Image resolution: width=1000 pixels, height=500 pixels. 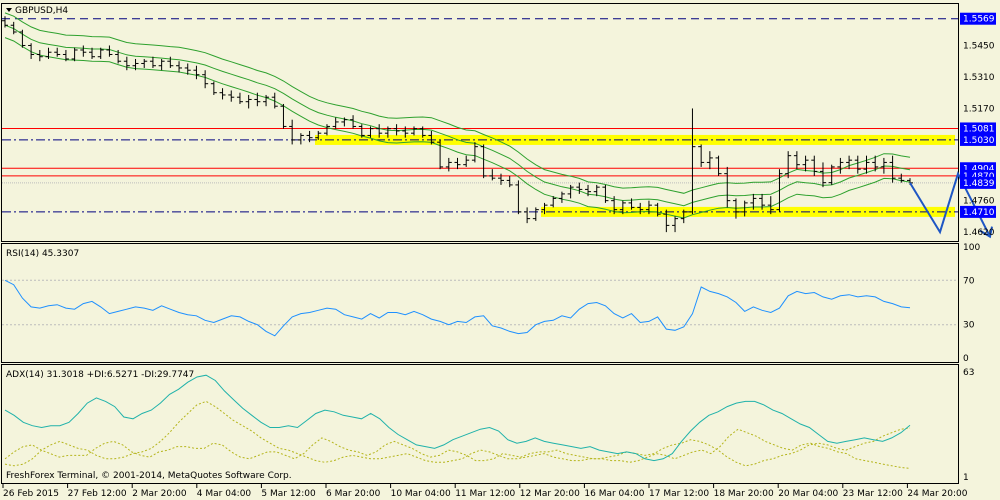 What do you see at coordinates (979, 213) in the screenshot?
I see `price-label: 1.4710` at bounding box center [979, 213].